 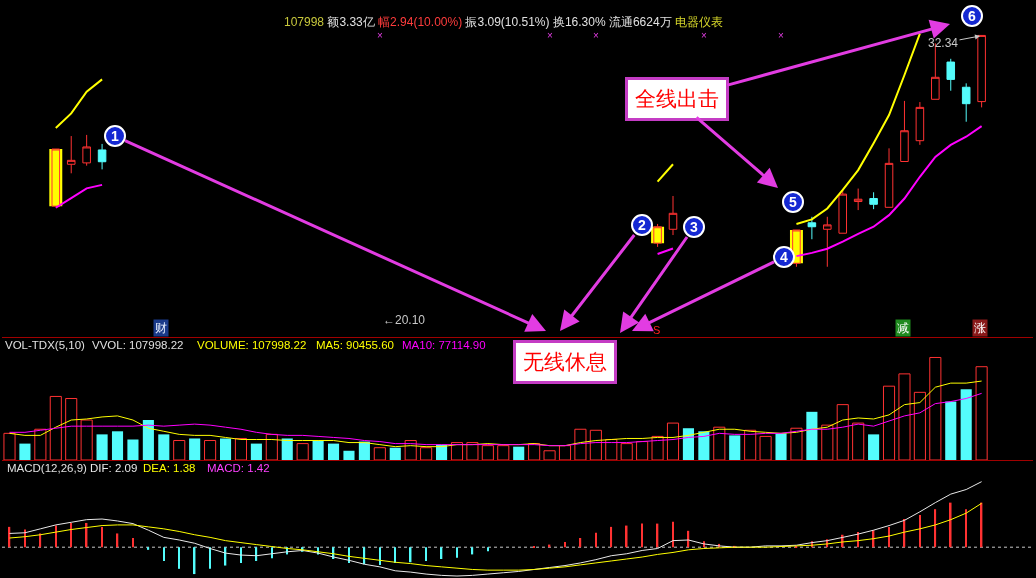 I want to click on annotation: 全线出击, so click(x=677, y=99).